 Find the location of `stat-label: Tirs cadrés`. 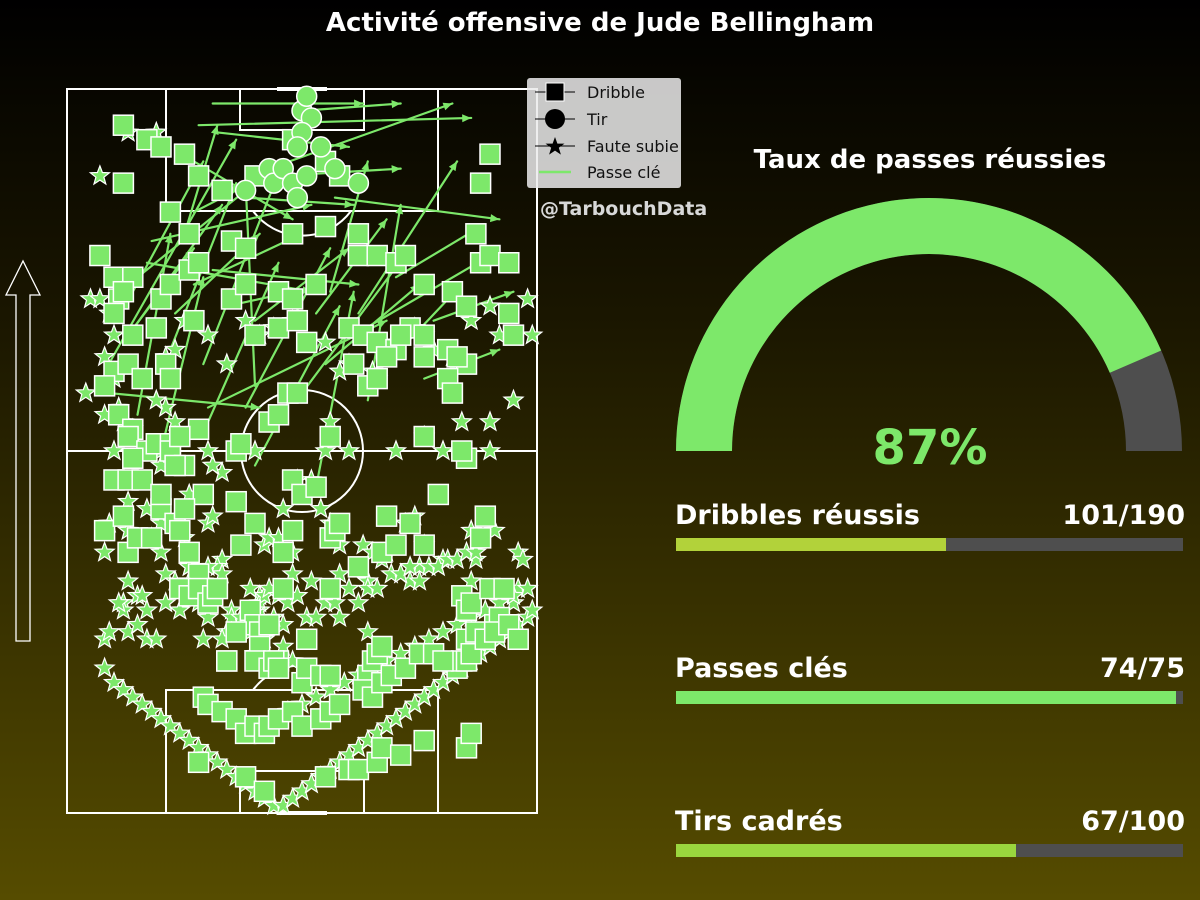

stat-label: Tirs cadrés is located at coordinates (759, 821).